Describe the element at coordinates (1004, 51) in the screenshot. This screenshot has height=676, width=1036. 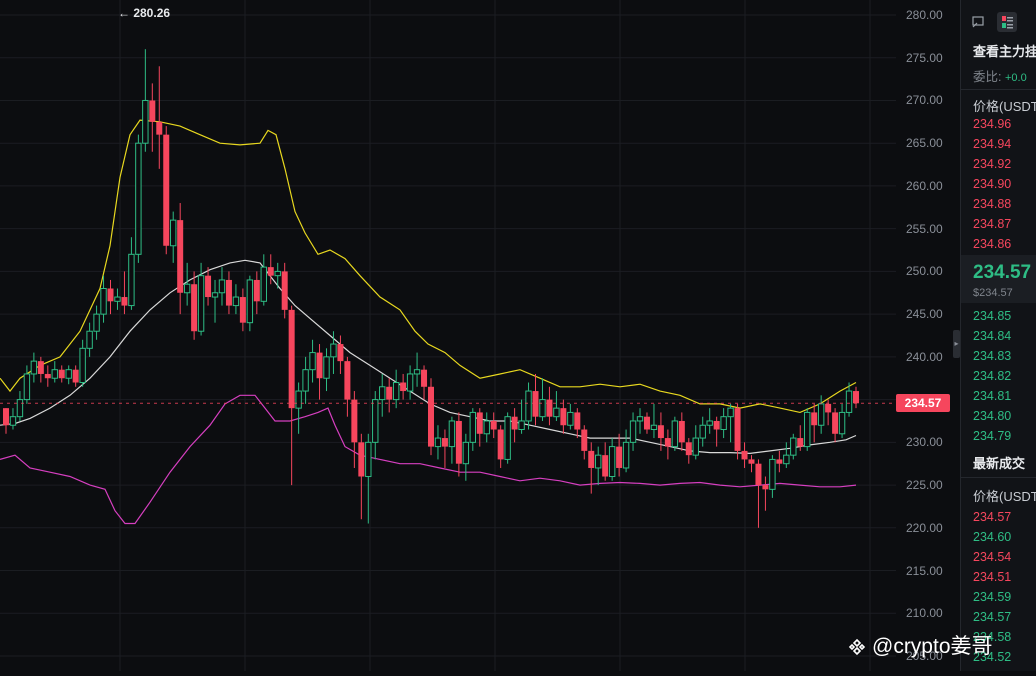
I see `panel-title: 查看主力挂` at that location.